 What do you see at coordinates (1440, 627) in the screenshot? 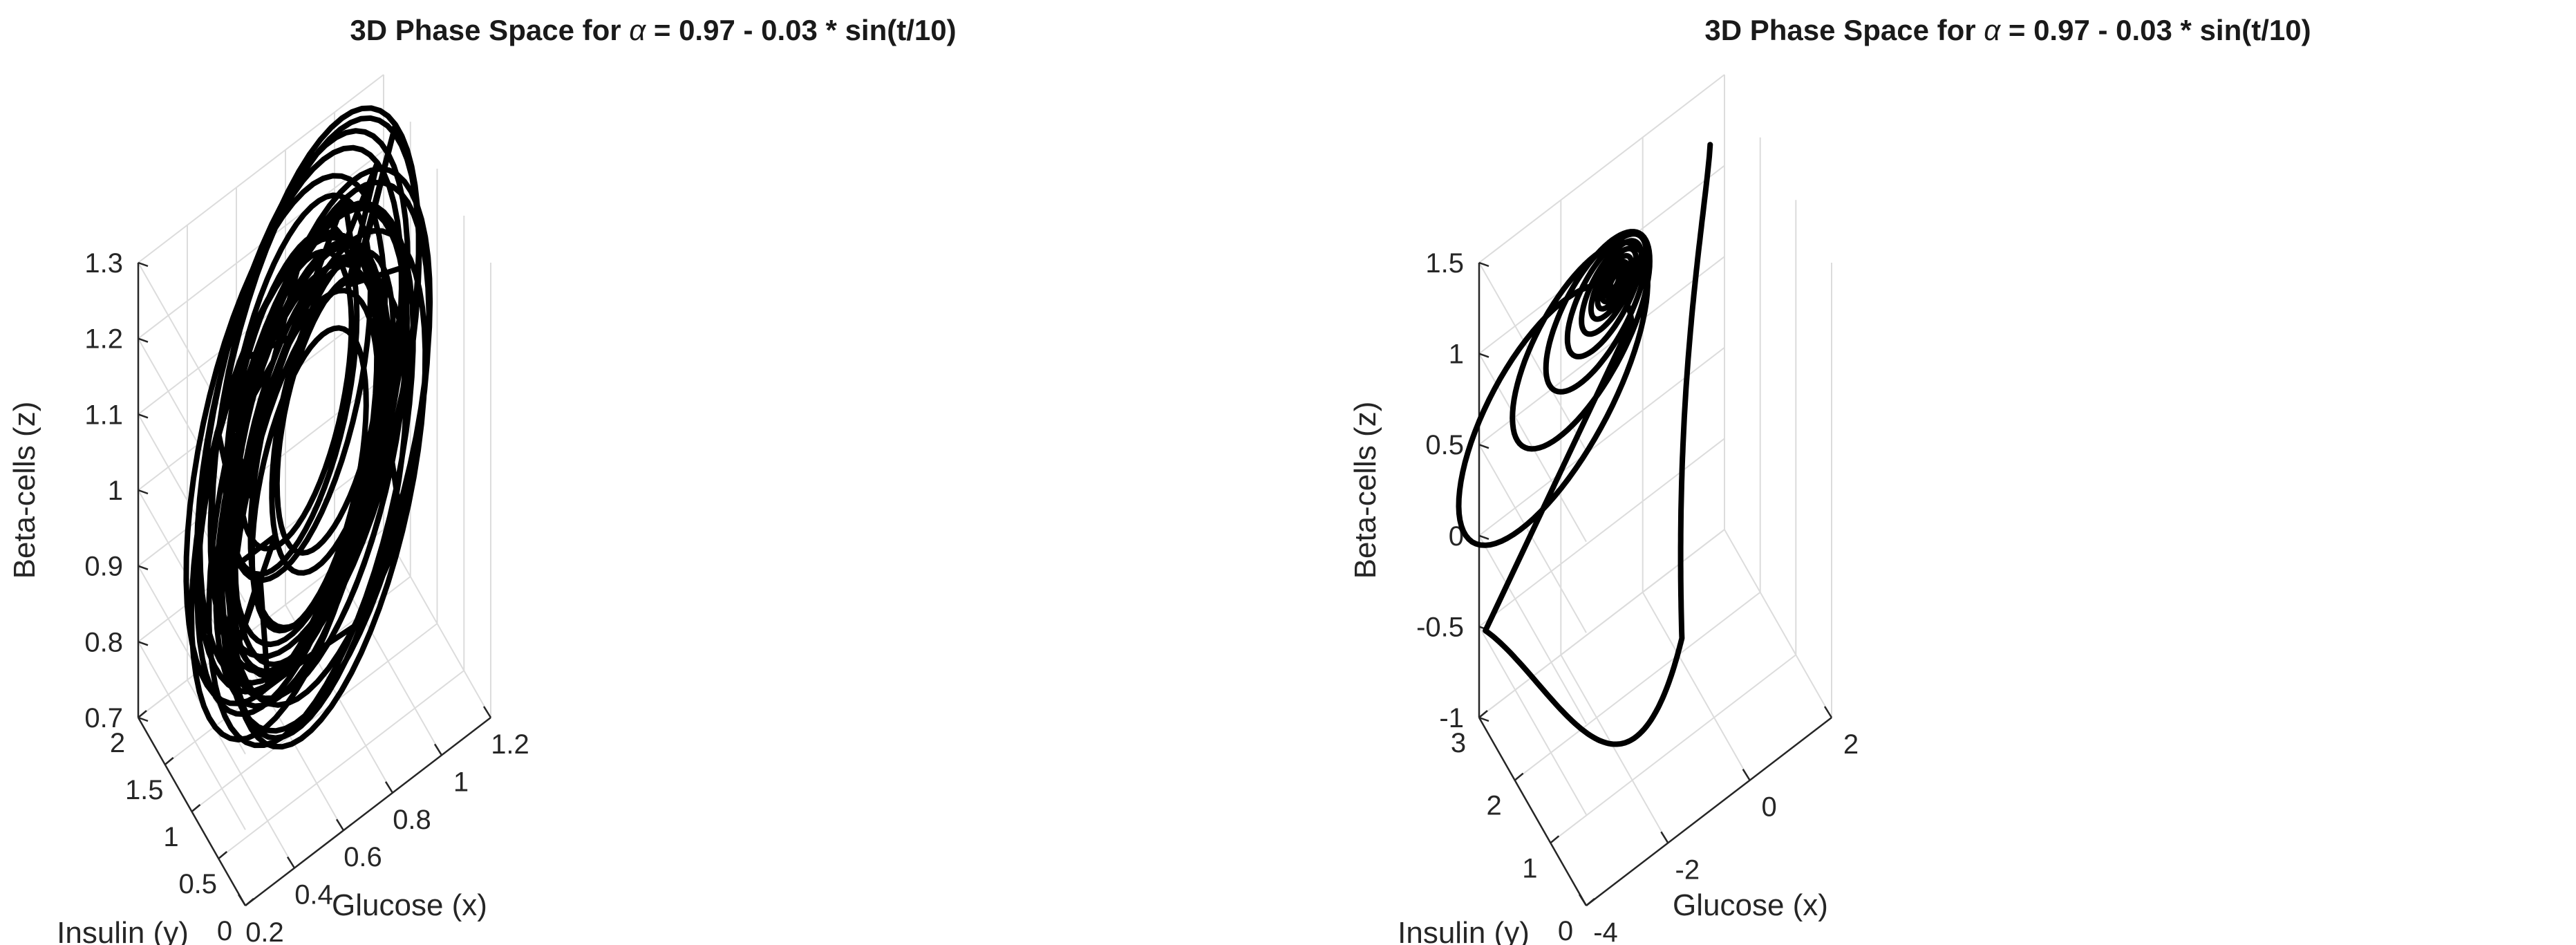
I see `z-tick-label-1: -0.5` at bounding box center [1440, 627].